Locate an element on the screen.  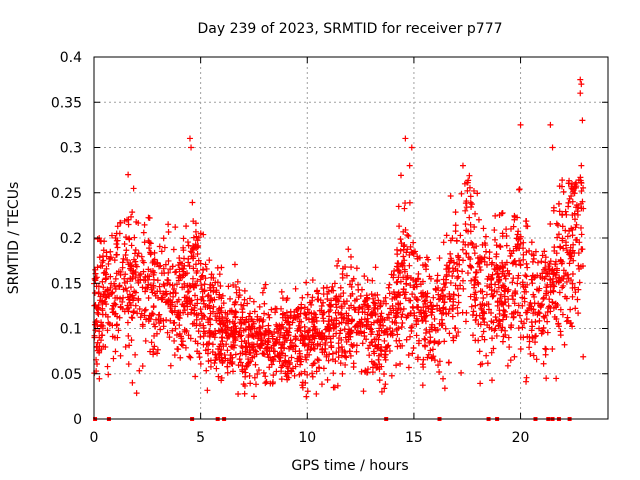
y-tick-label: 0.4 is located at coordinates (71, 58).